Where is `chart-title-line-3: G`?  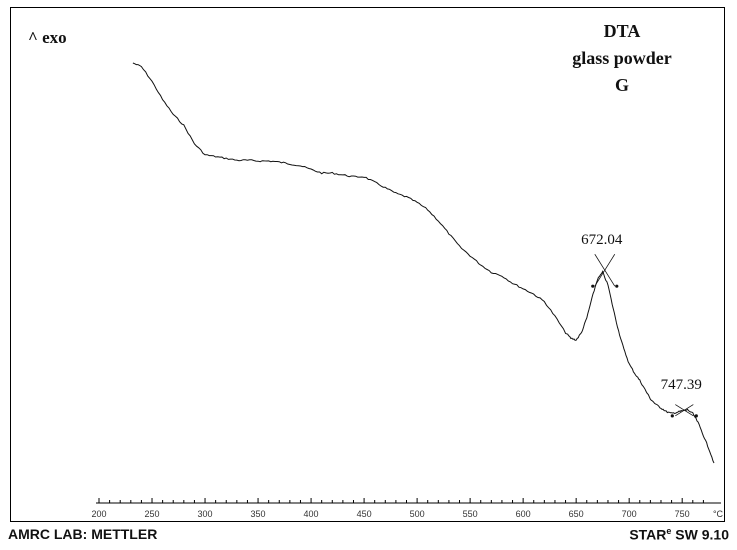
chart-title-line-3: G is located at coordinates (622, 85).